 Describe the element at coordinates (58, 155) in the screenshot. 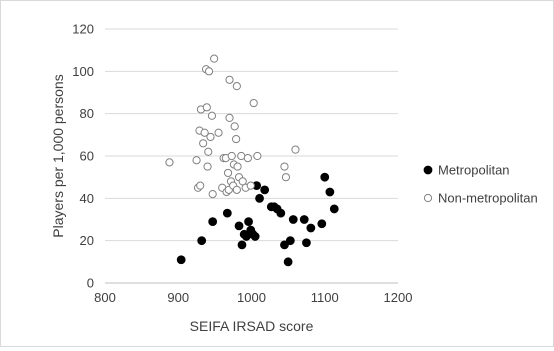

I see `y-axis-title: Players per 1,000 persons` at that location.